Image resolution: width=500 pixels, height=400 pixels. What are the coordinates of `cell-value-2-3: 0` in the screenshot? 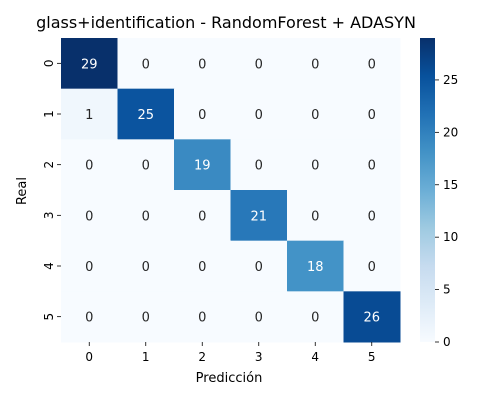 It's located at (259, 166).